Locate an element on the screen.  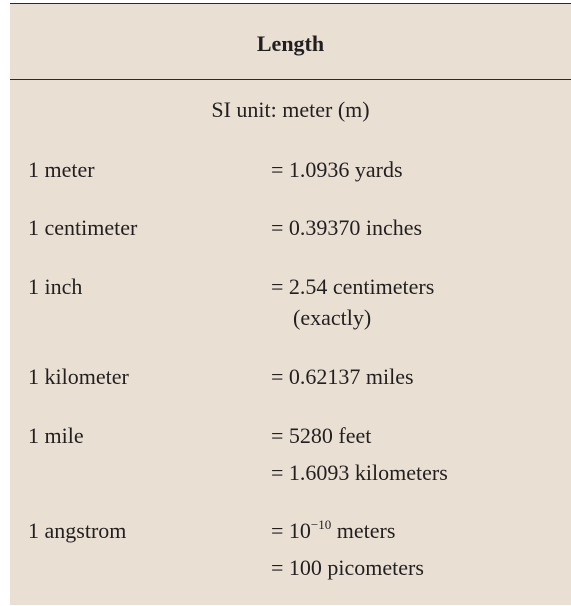
table-title: Length is located at coordinates (290, 43).